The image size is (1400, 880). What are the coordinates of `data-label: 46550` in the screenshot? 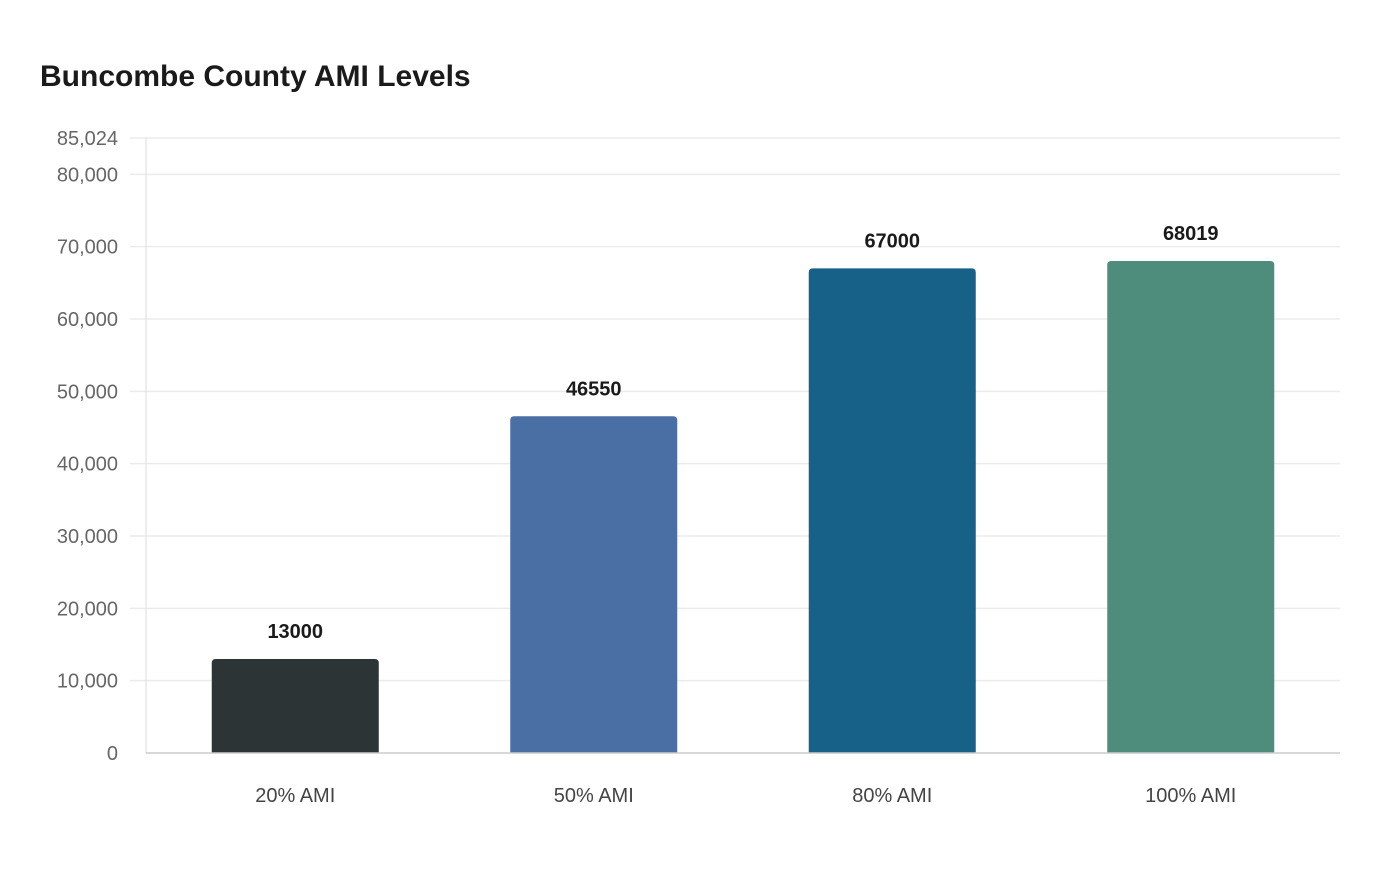 It's located at (594, 389).